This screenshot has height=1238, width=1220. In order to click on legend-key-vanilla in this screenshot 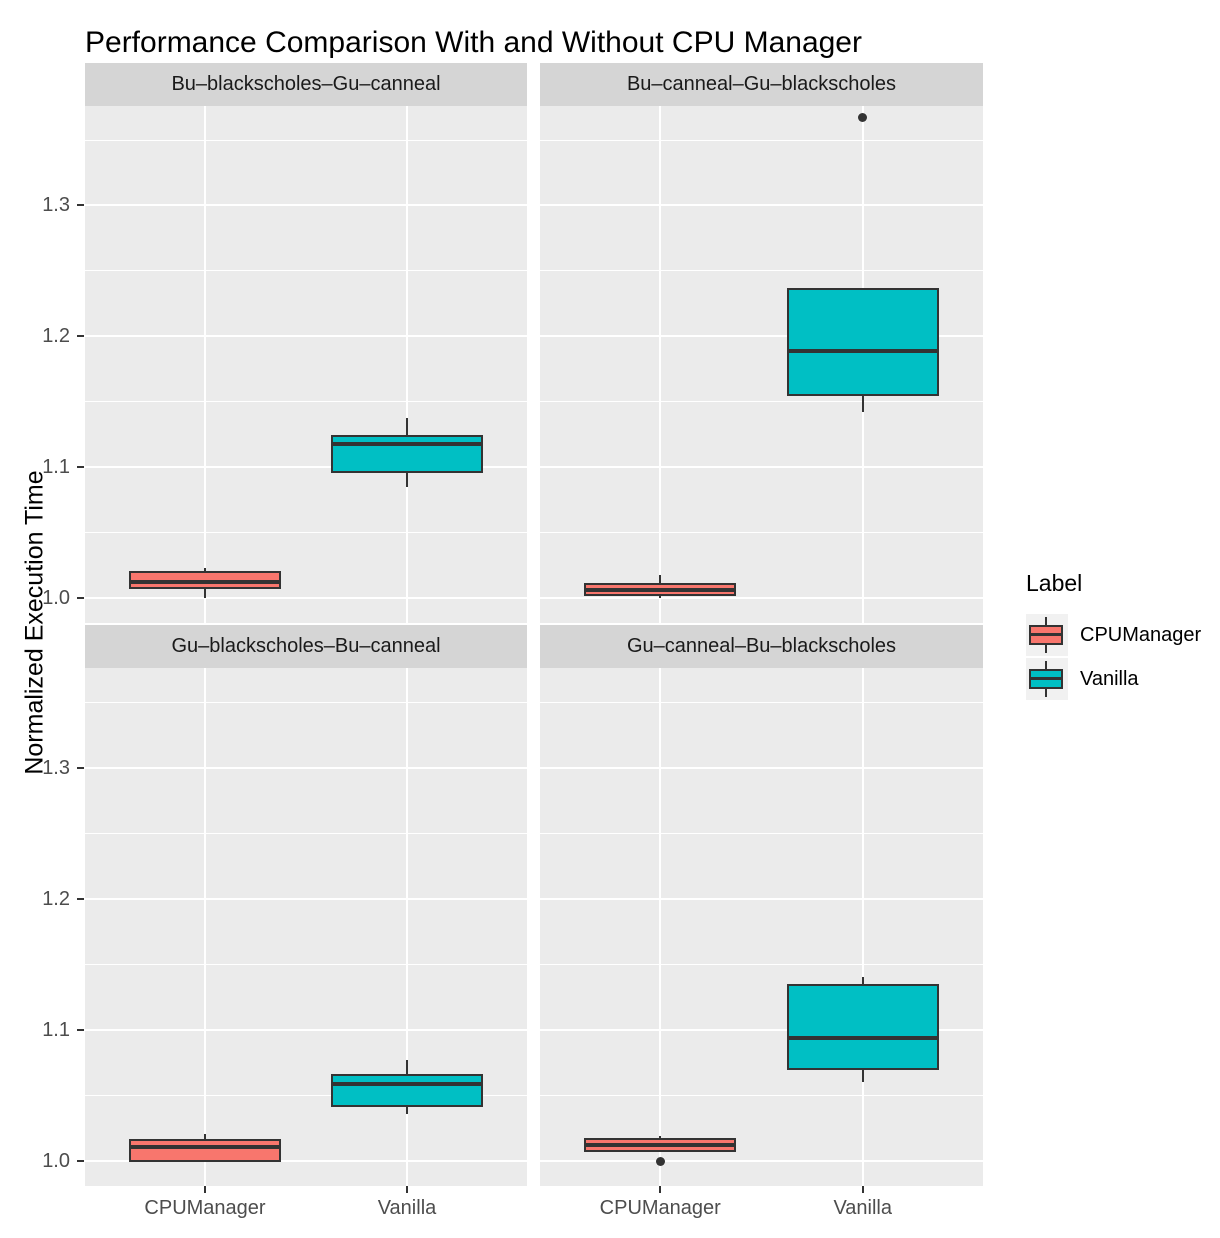, I will do `click(1047, 679)`.